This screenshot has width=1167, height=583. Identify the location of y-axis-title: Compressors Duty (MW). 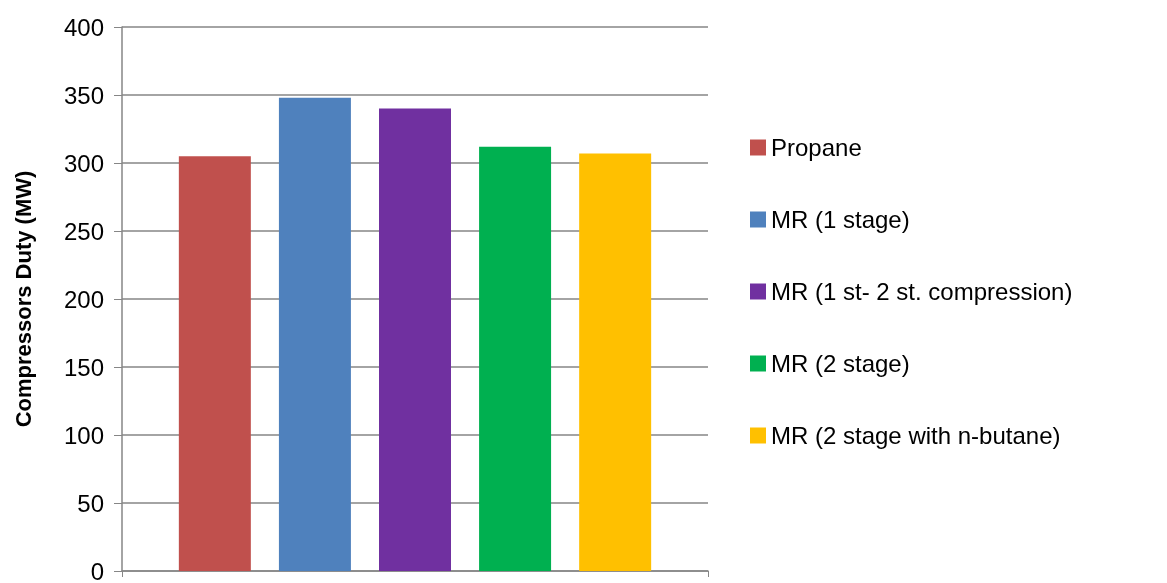
(23, 299).